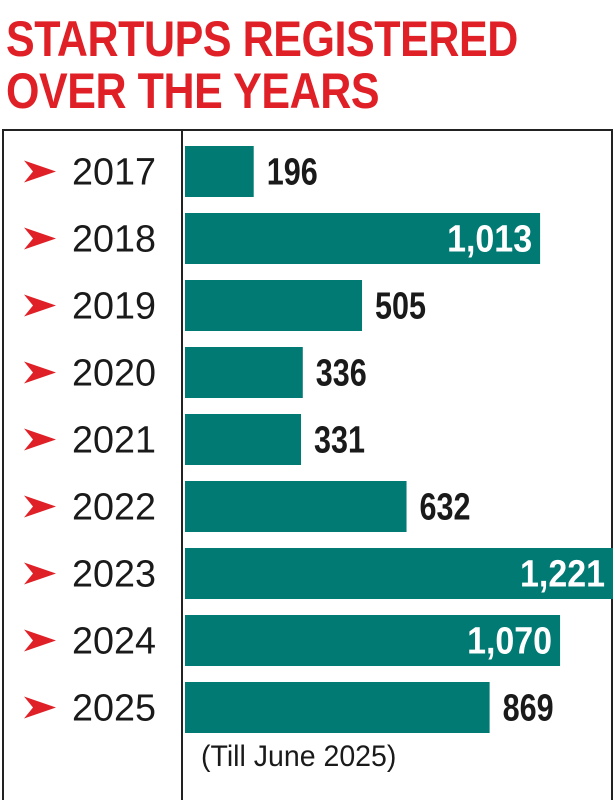  What do you see at coordinates (114, 374) in the screenshot?
I see `category-label: 2020` at bounding box center [114, 374].